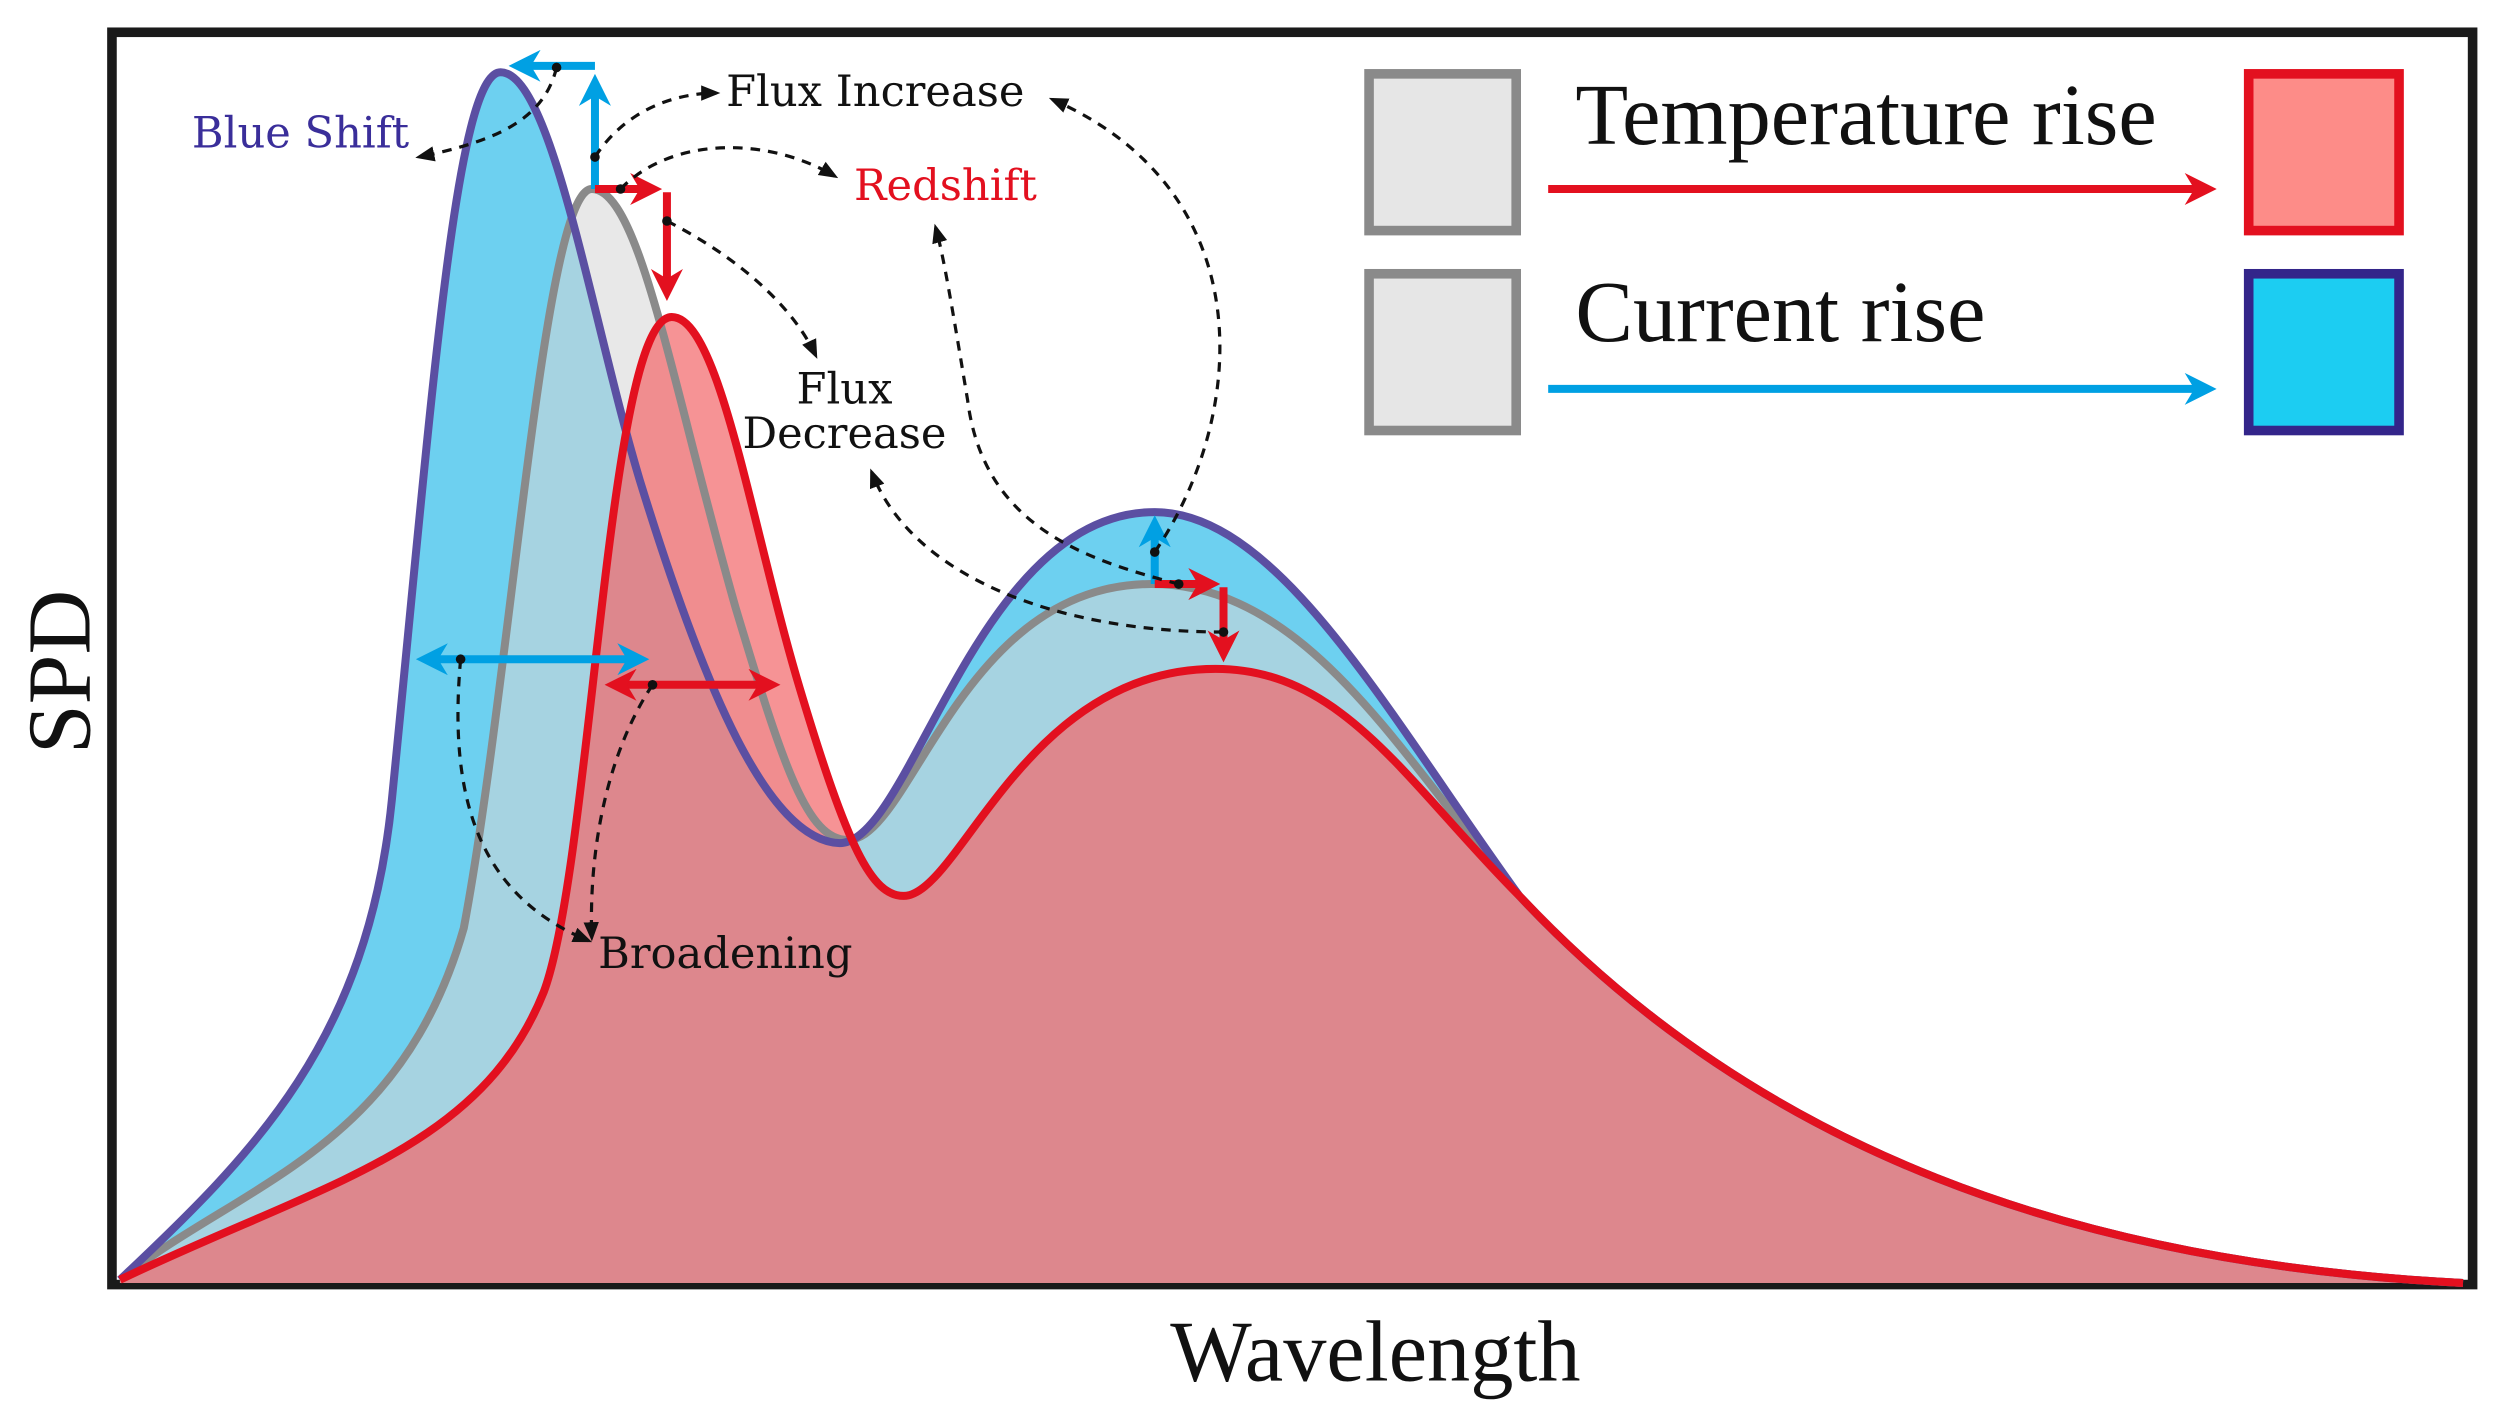 The width and height of the screenshot is (2495, 1416). Describe the element at coordinates (845, 389) in the screenshot. I see `flux-decrease-label-line1: Flux` at that location.